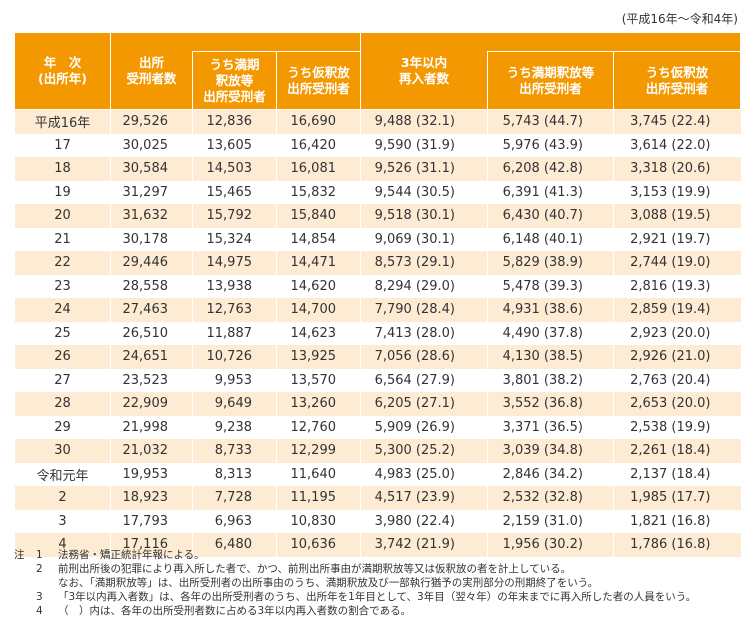 The image size is (750, 636). What do you see at coordinates (318, 80) in the screenshot?
I see `header-released-parole: うち仮釈放 出所受刑者` at bounding box center [318, 80].